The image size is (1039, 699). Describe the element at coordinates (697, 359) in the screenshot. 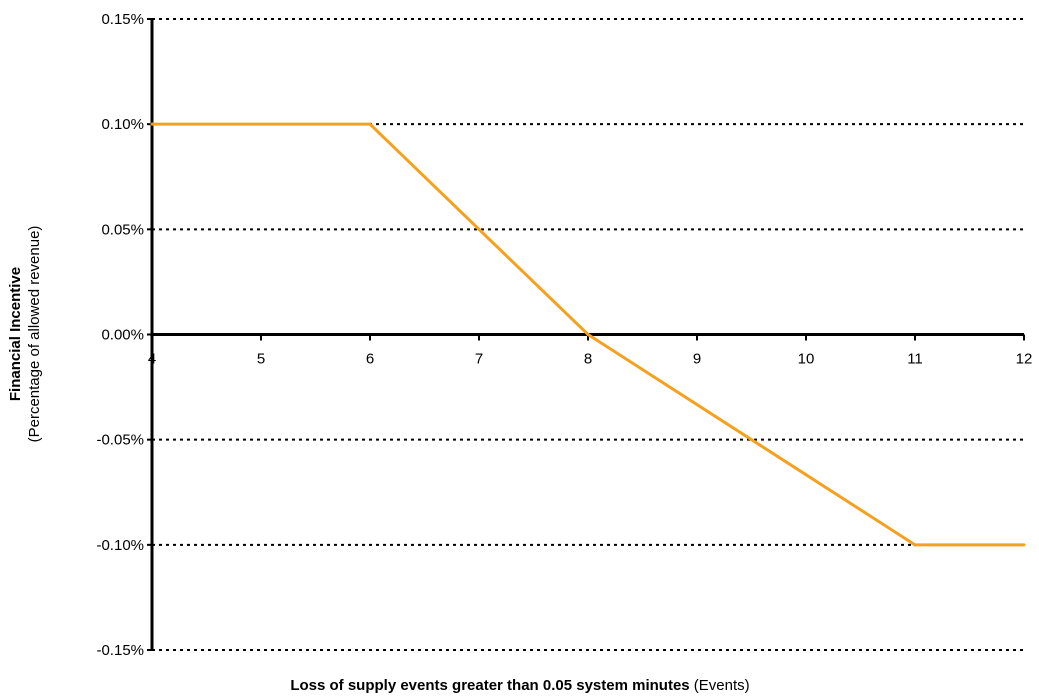

I see `x-tick-label: 9` at that location.